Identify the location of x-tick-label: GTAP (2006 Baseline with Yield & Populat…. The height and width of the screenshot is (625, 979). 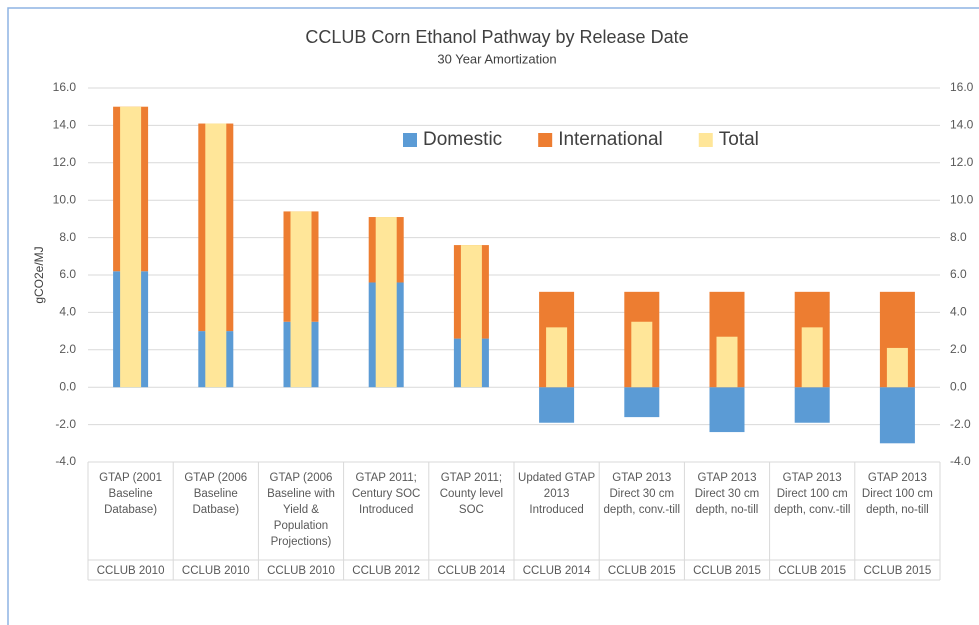
(301, 510).